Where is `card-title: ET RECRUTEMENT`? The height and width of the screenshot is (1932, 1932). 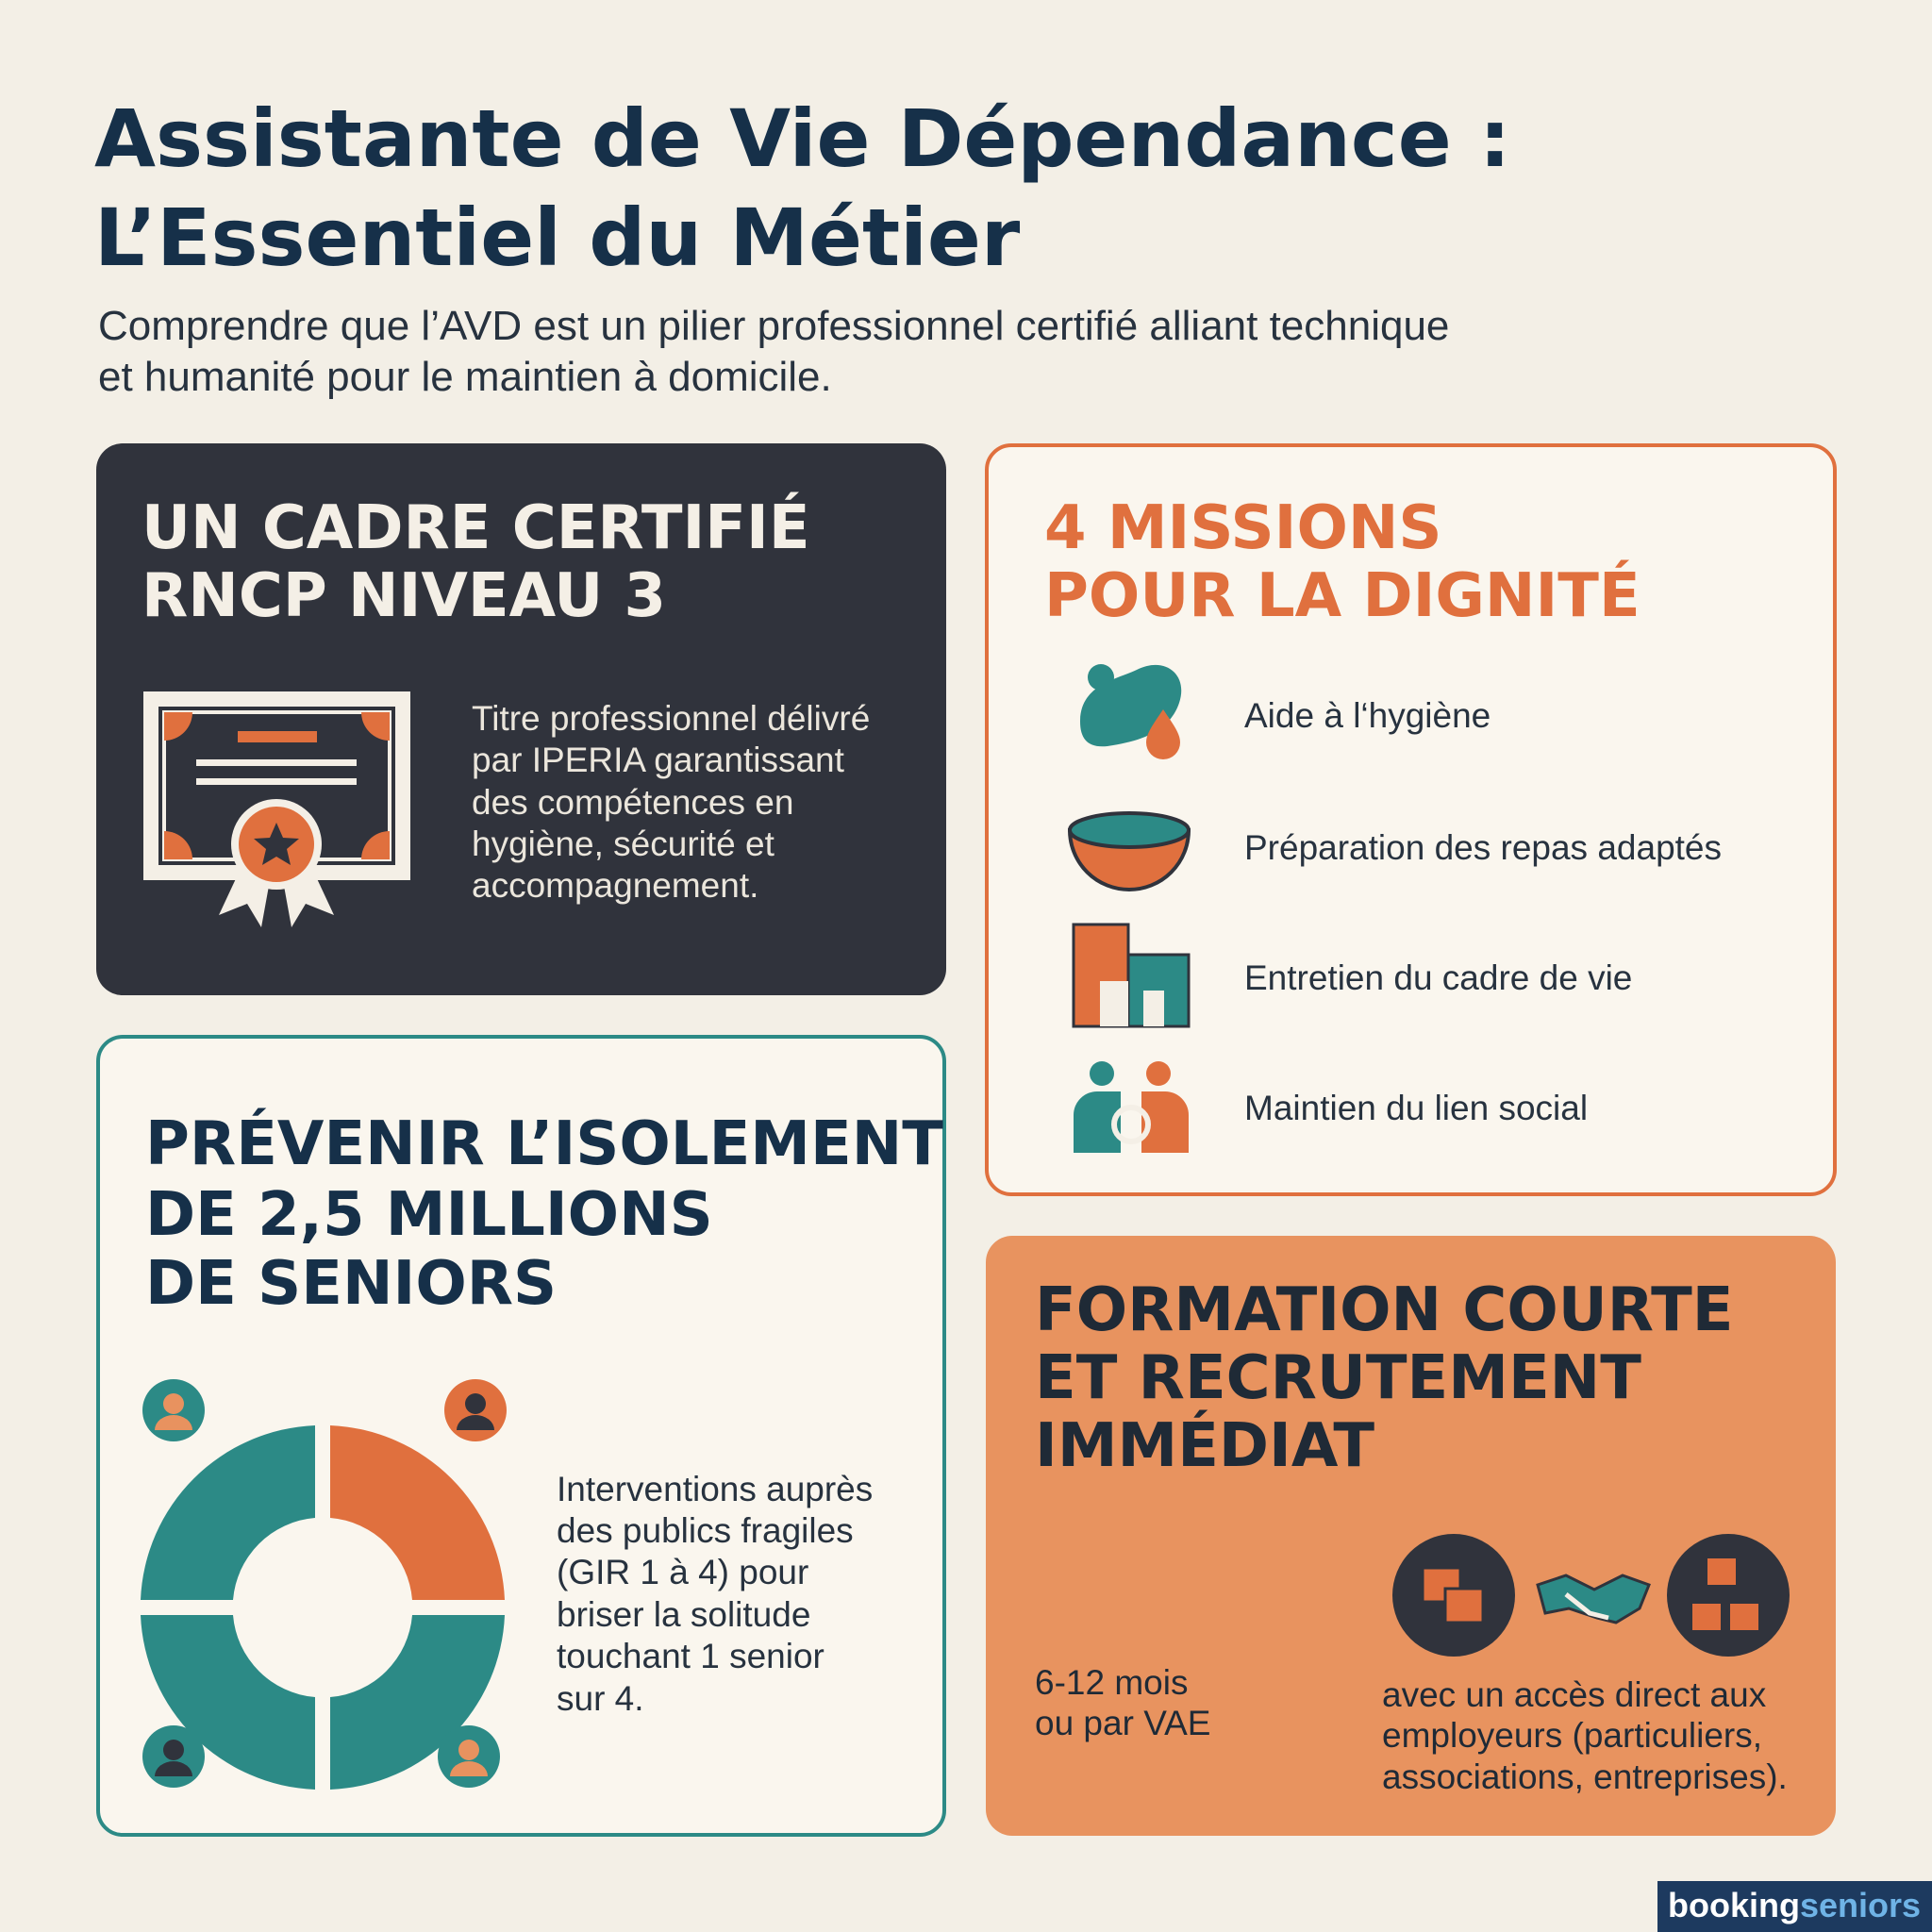 card-title: ET RECRUTEMENT is located at coordinates (1338, 1378).